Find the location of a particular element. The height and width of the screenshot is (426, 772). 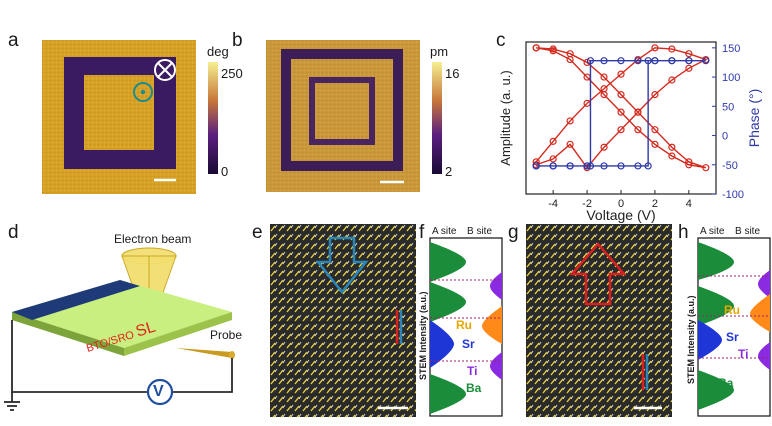

h-label-ti: Ti is located at coordinates (743, 354).